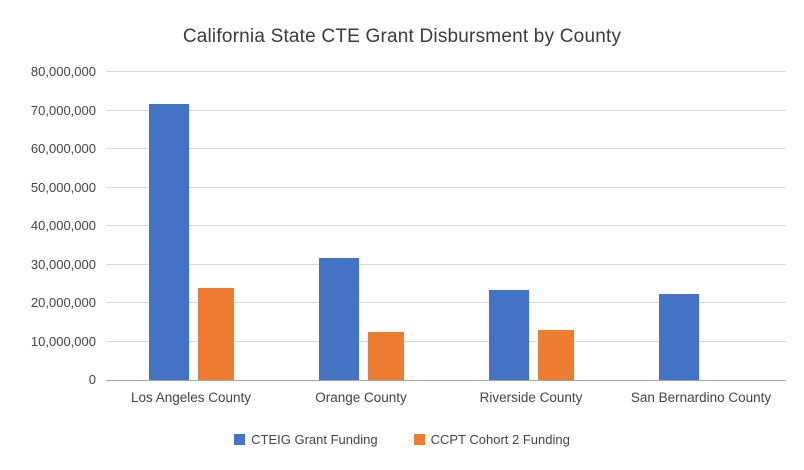 The width and height of the screenshot is (804, 470). I want to click on x-tick-label: Los Angeles County, so click(191, 397).